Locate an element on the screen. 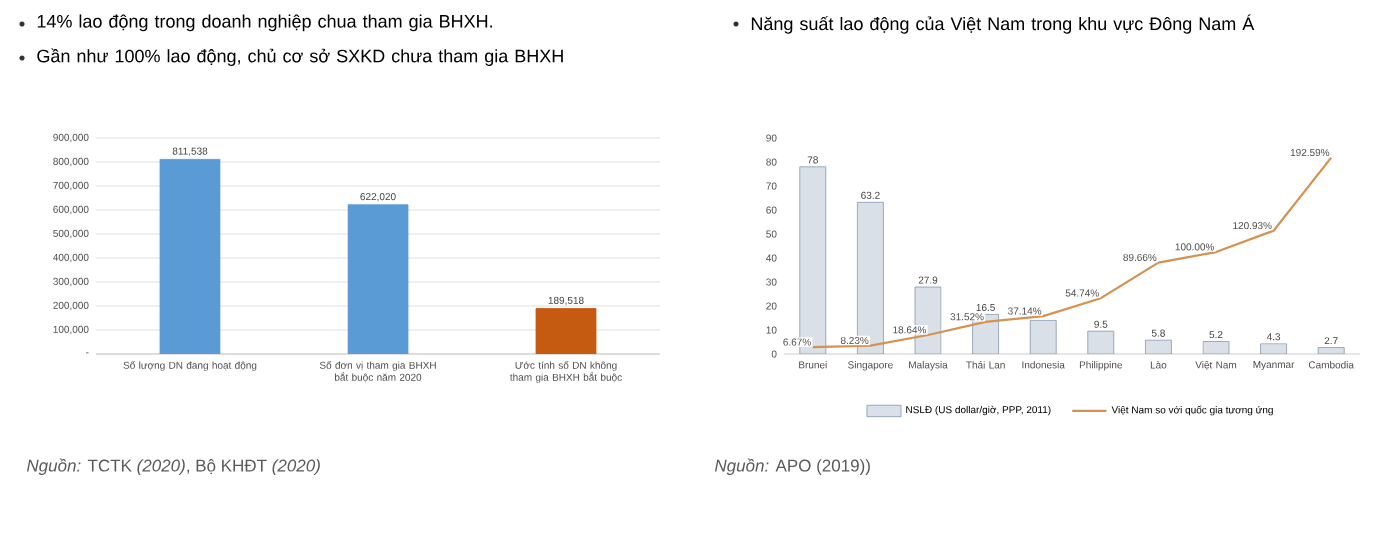 Image resolution: width=1386 pixels, height=554 pixels. chart-title: 14% lao động trong doanh nghiệp chua tham gia BHXH. is located at coordinates (264, 23).